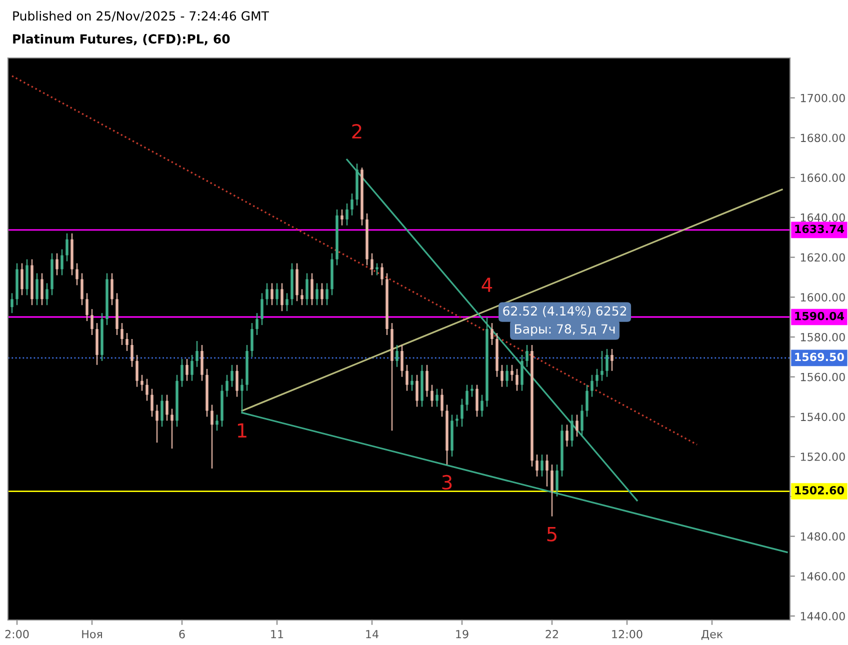  What do you see at coordinates (277, 634) in the screenshot?
I see `x-tick-label: 11` at bounding box center [277, 634].